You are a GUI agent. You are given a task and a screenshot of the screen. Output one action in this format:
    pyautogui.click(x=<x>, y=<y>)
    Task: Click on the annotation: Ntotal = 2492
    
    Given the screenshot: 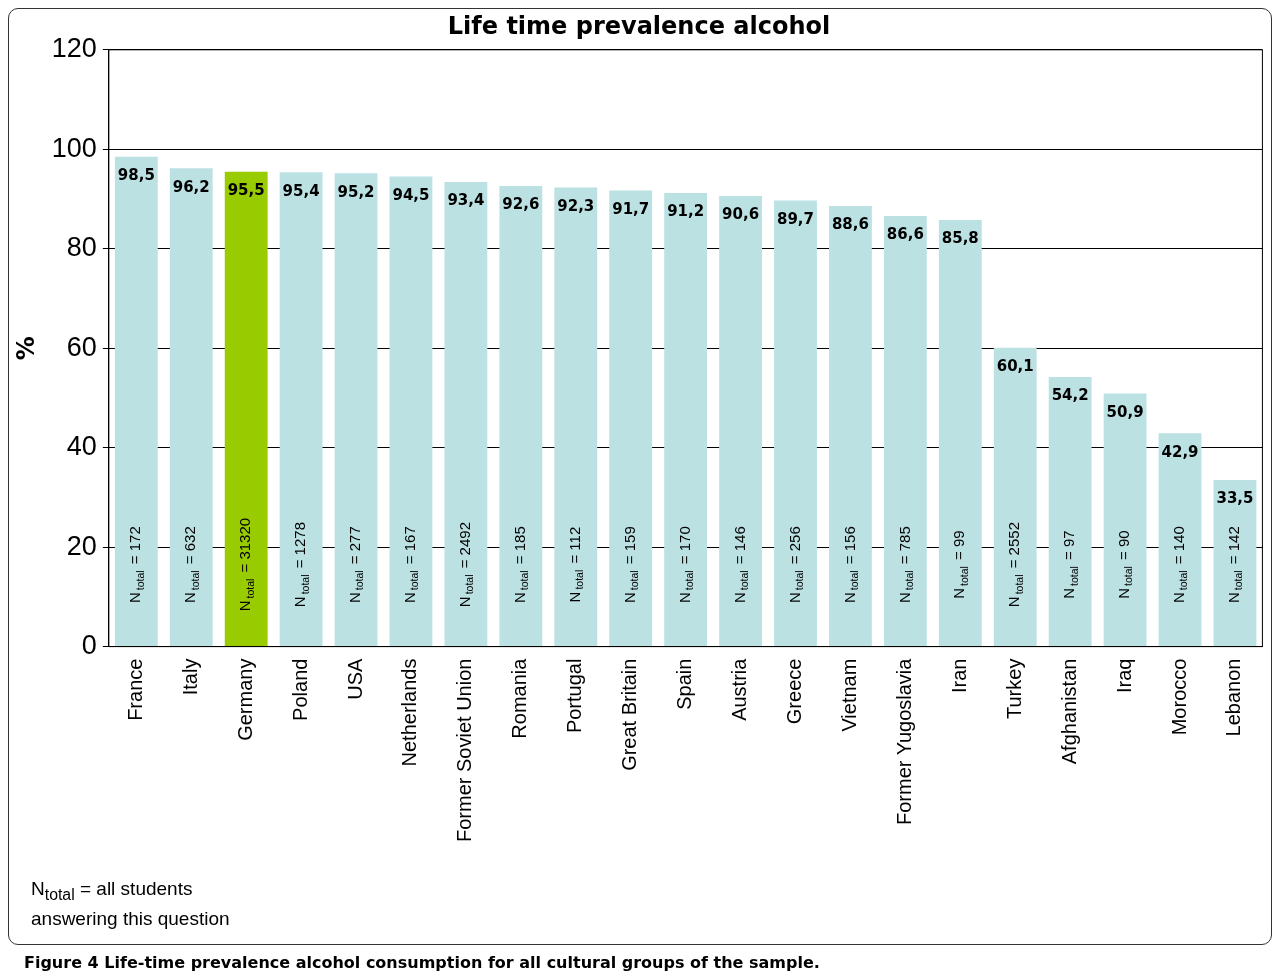 What is the action you would take?
    pyautogui.click(x=466, y=565)
    